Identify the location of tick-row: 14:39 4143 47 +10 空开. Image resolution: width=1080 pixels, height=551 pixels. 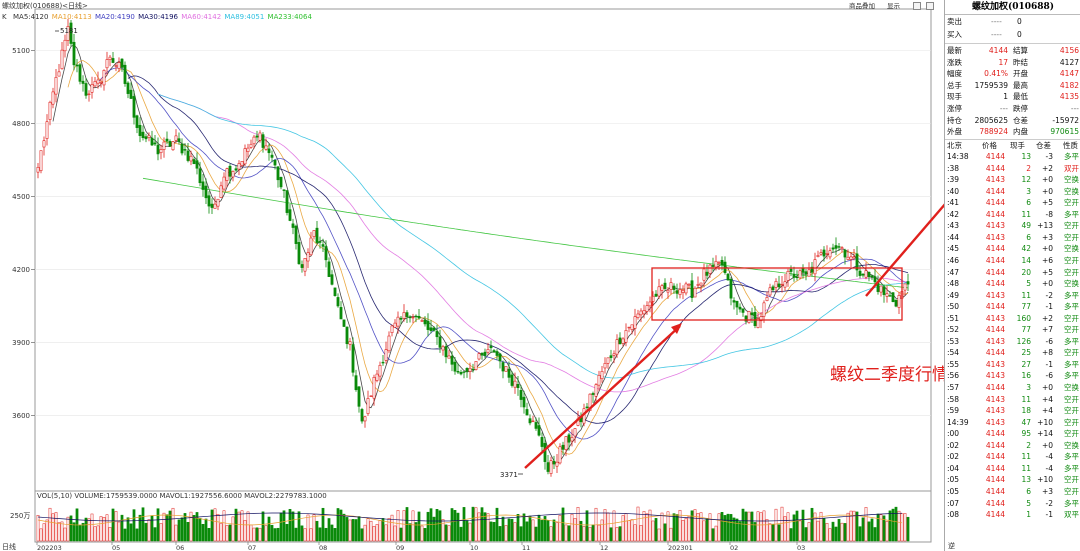
(1012, 423).